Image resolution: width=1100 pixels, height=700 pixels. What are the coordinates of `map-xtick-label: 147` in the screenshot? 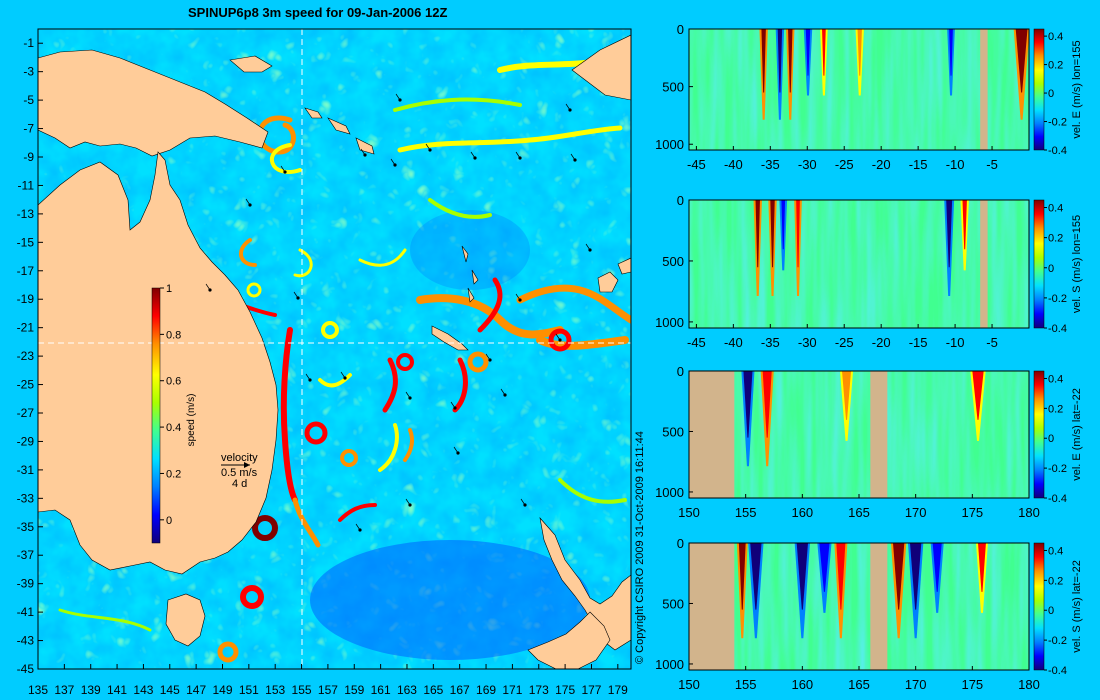 It's located at (196, 690).